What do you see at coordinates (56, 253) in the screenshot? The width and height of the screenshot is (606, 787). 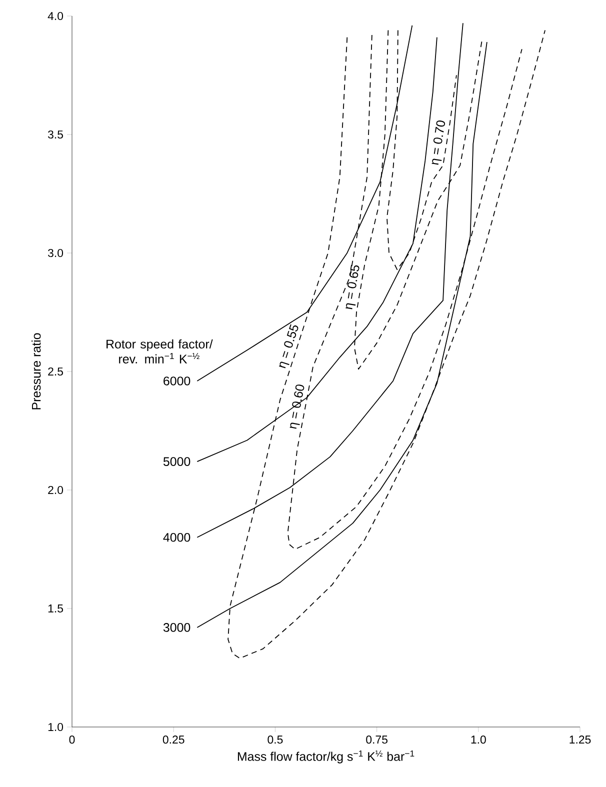 I see `y-tick-label: 3.0` at bounding box center [56, 253].